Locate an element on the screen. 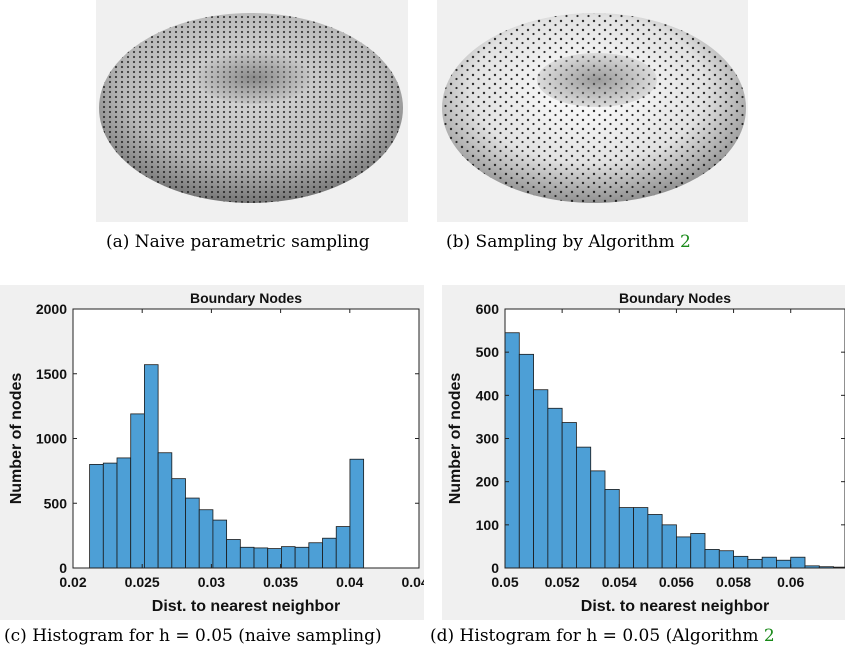 The width and height of the screenshot is (845, 656). x-tick-label: 0.06 is located at coordinates (790, 582).